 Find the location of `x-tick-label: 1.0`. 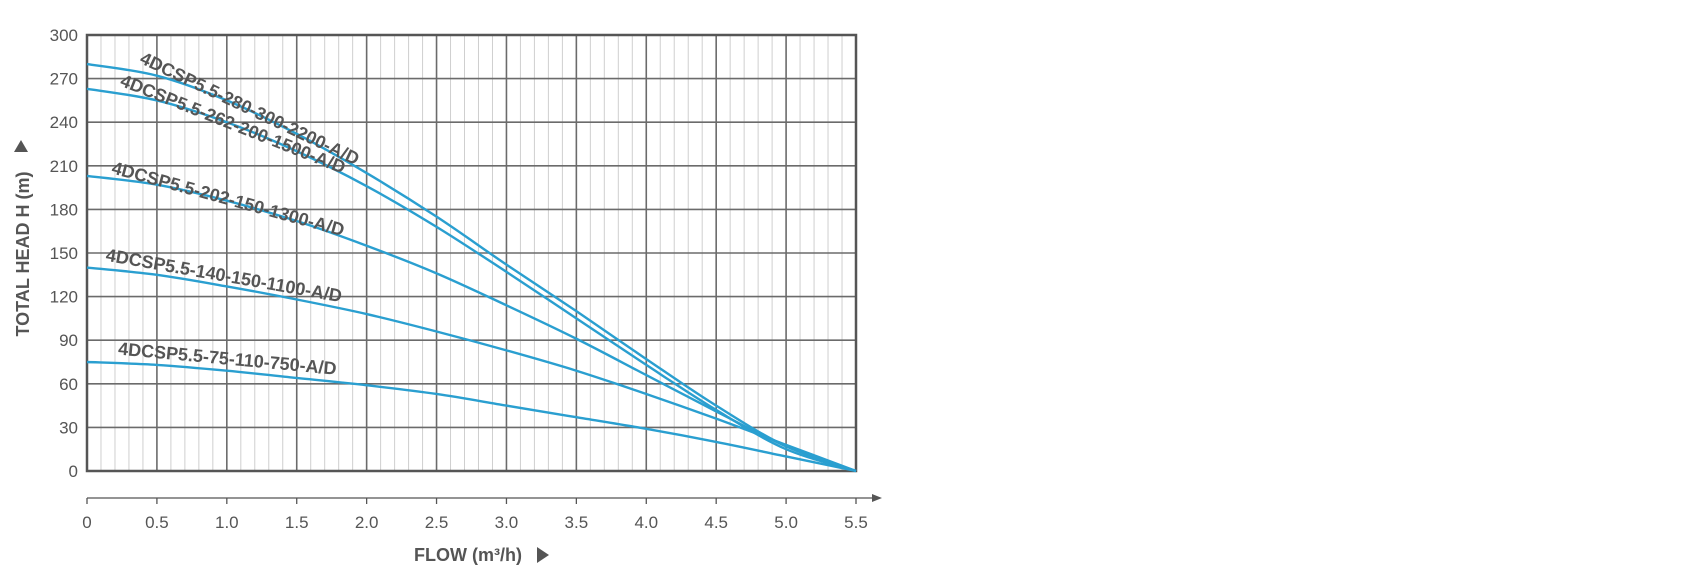

x-tick-label: 1.0 is located at coordinates (227, 522).